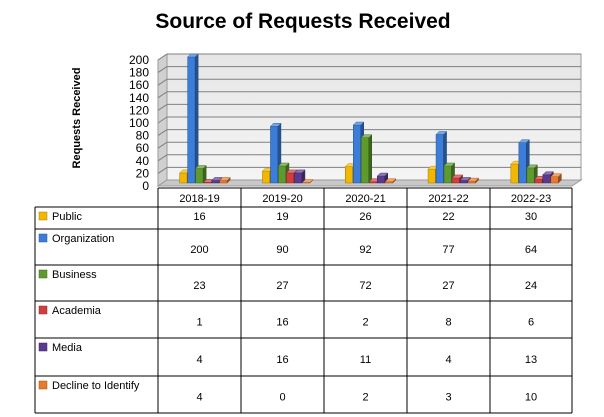 This screenshot has height=417, width=604. Describe the element at coordinates (282, 250) in the screenshot. I see `data-cell: 90` at that location.